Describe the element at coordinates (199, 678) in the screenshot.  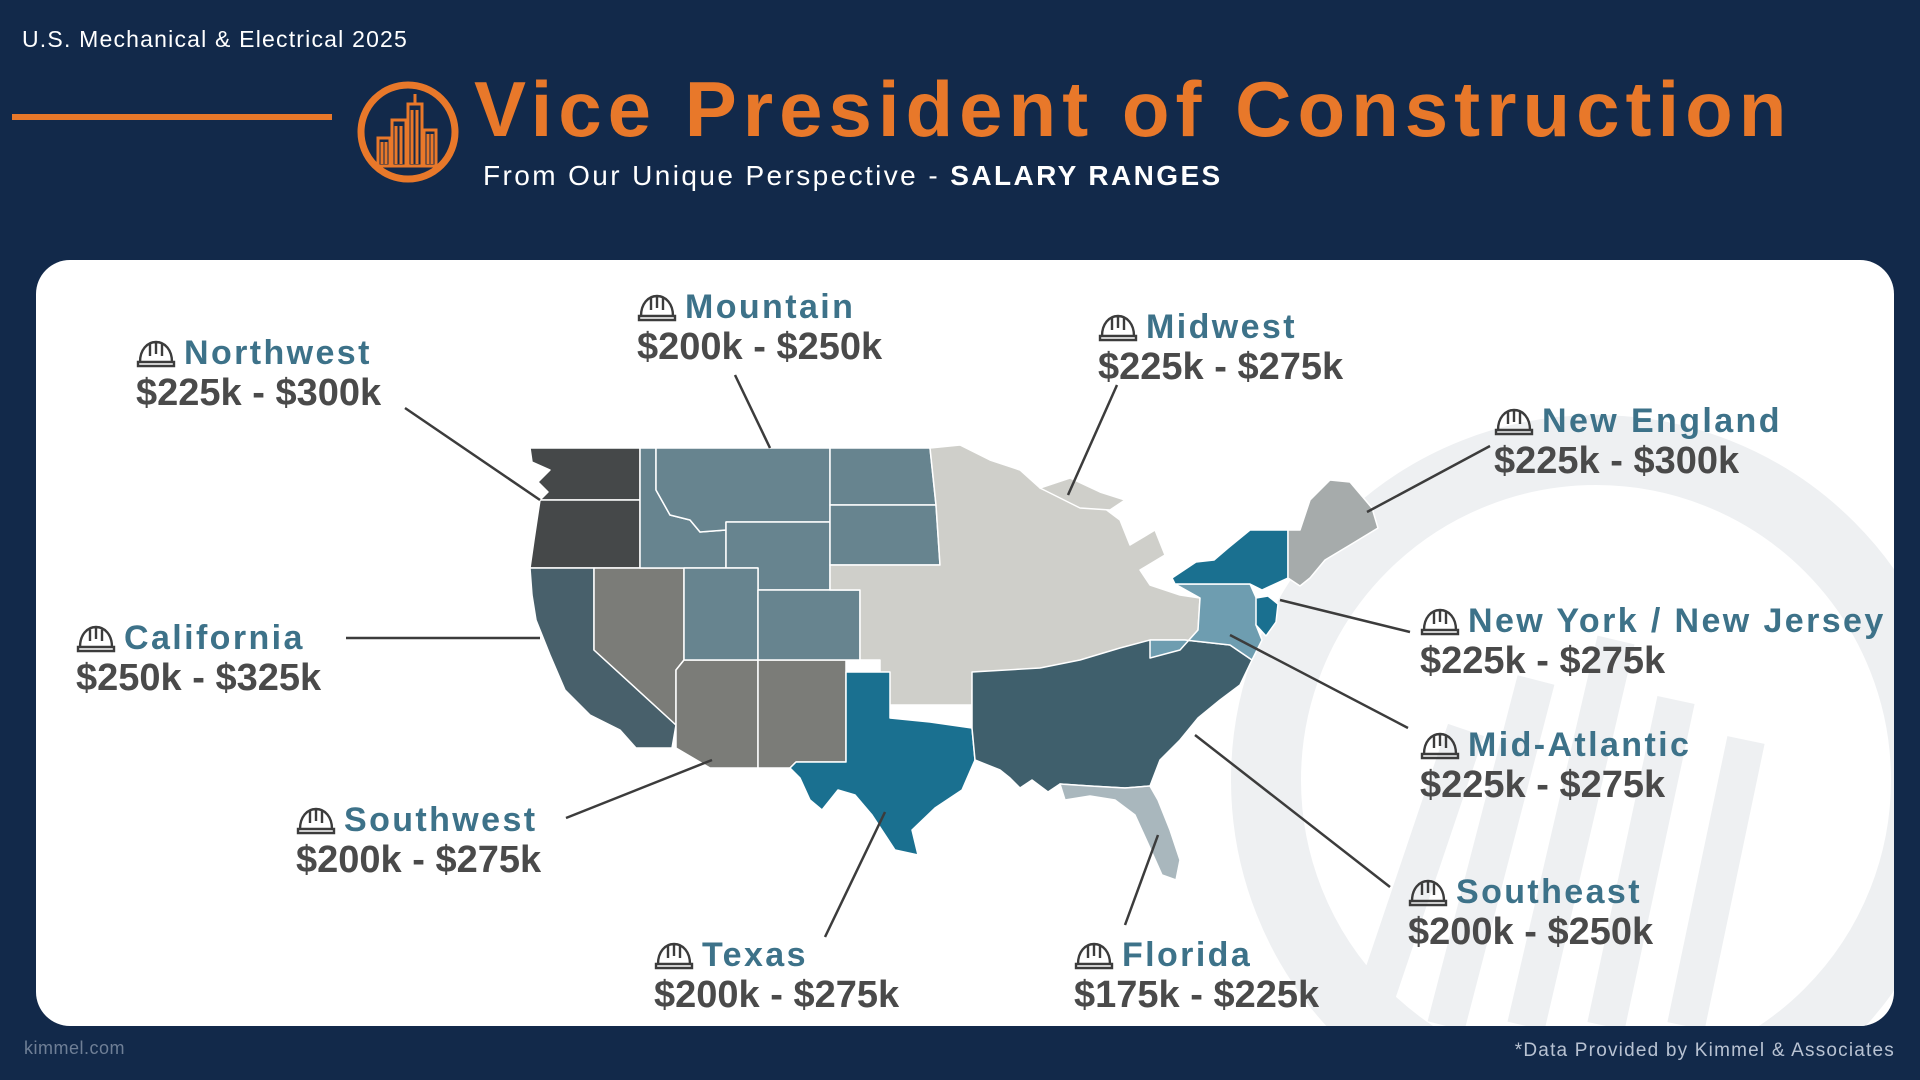
I see `region-range-california: $250k - $325k` at that location.